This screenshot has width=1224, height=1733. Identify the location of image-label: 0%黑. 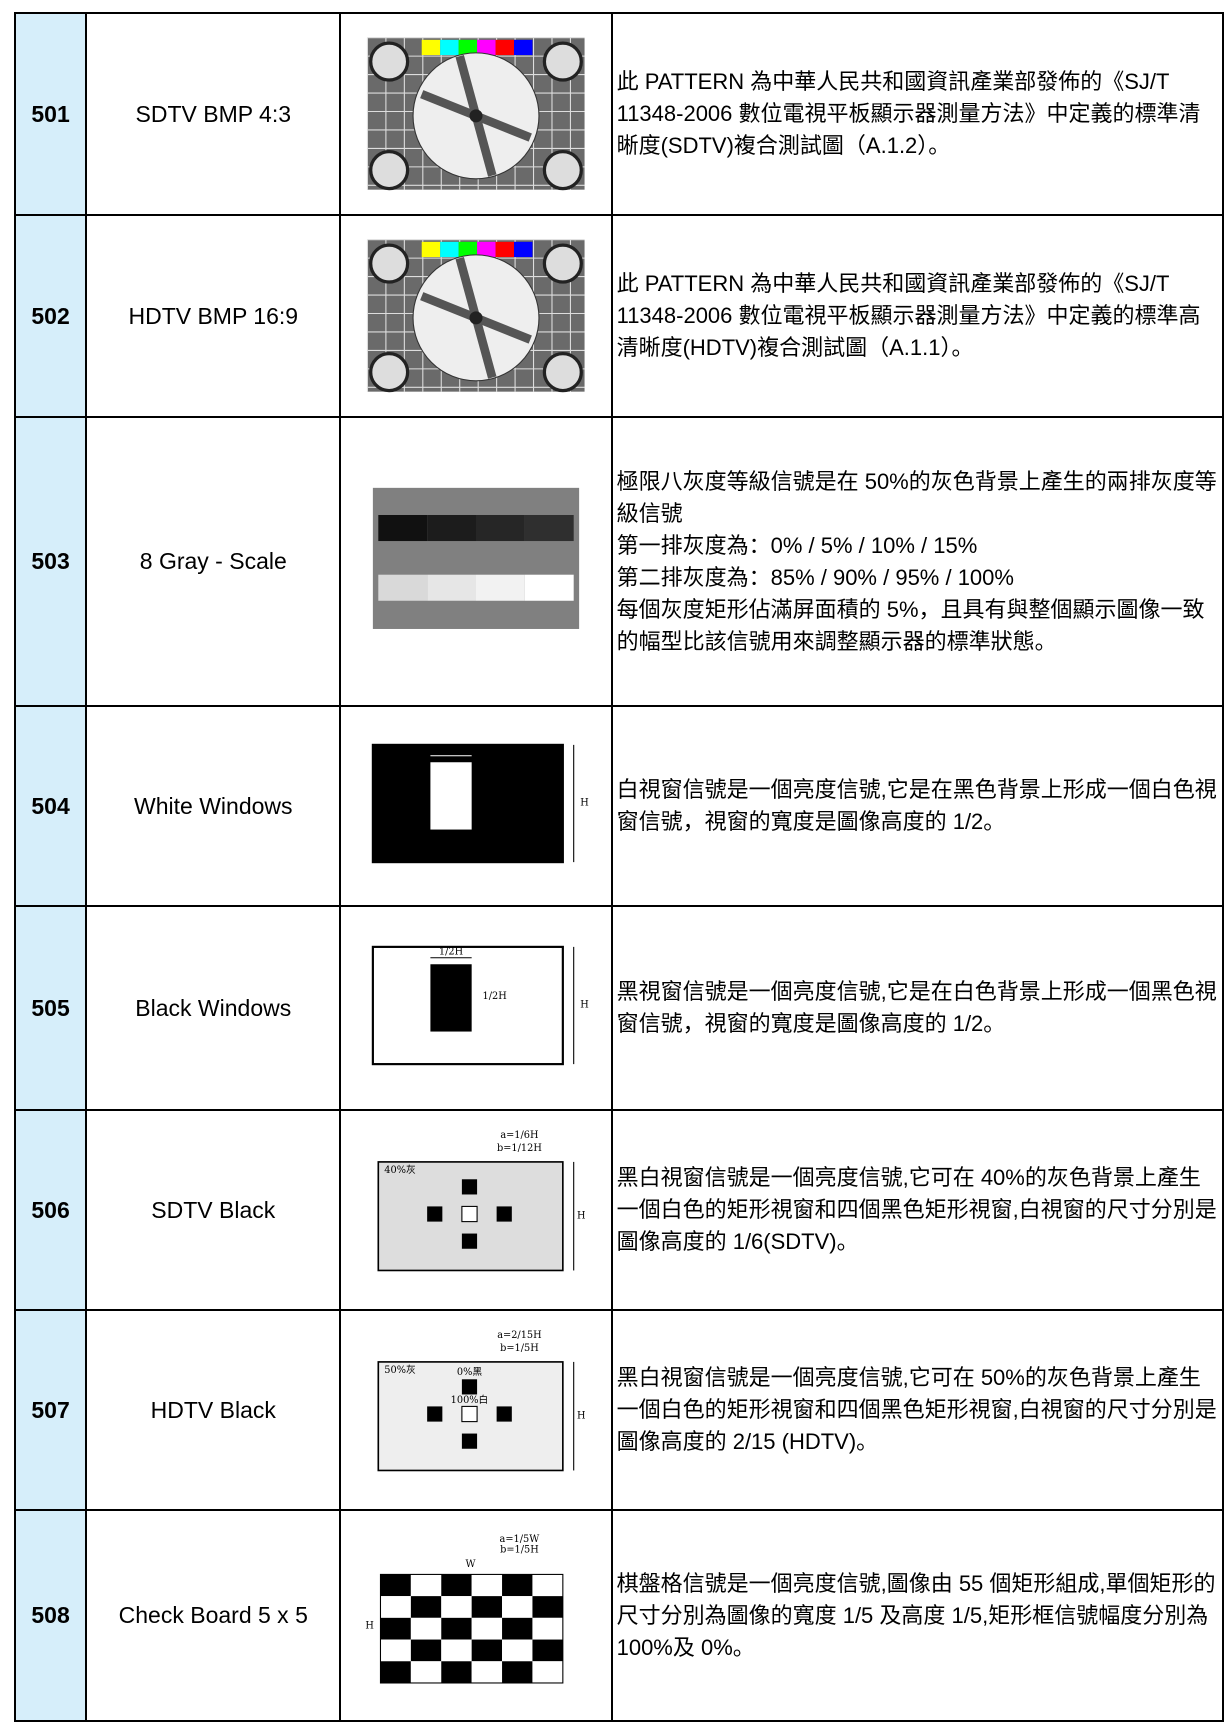
(469, 1372).